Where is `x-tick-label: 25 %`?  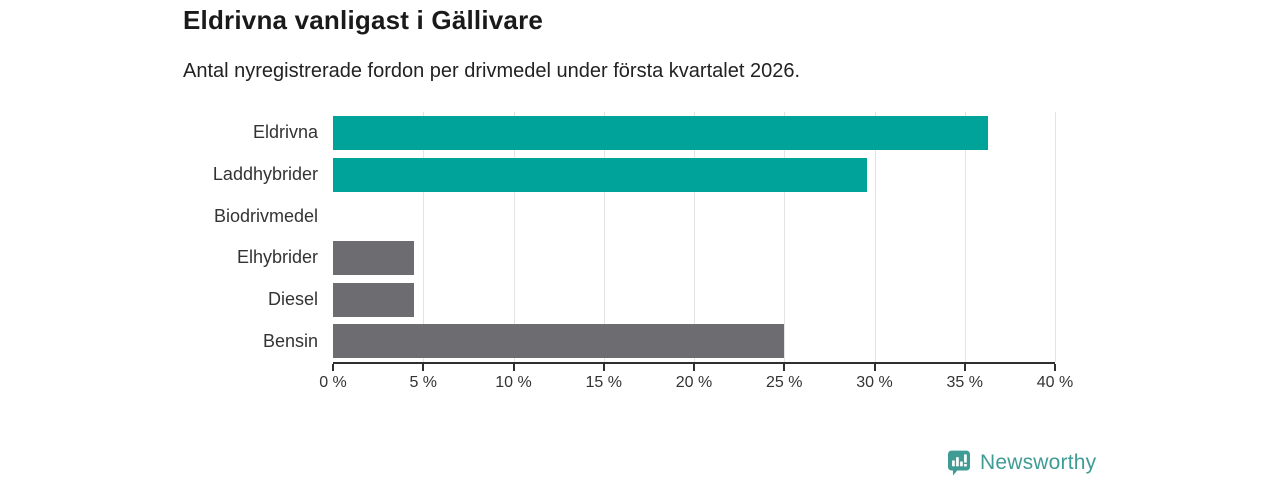 x-tick-label: 25 % is located at coordinates (784, 382).